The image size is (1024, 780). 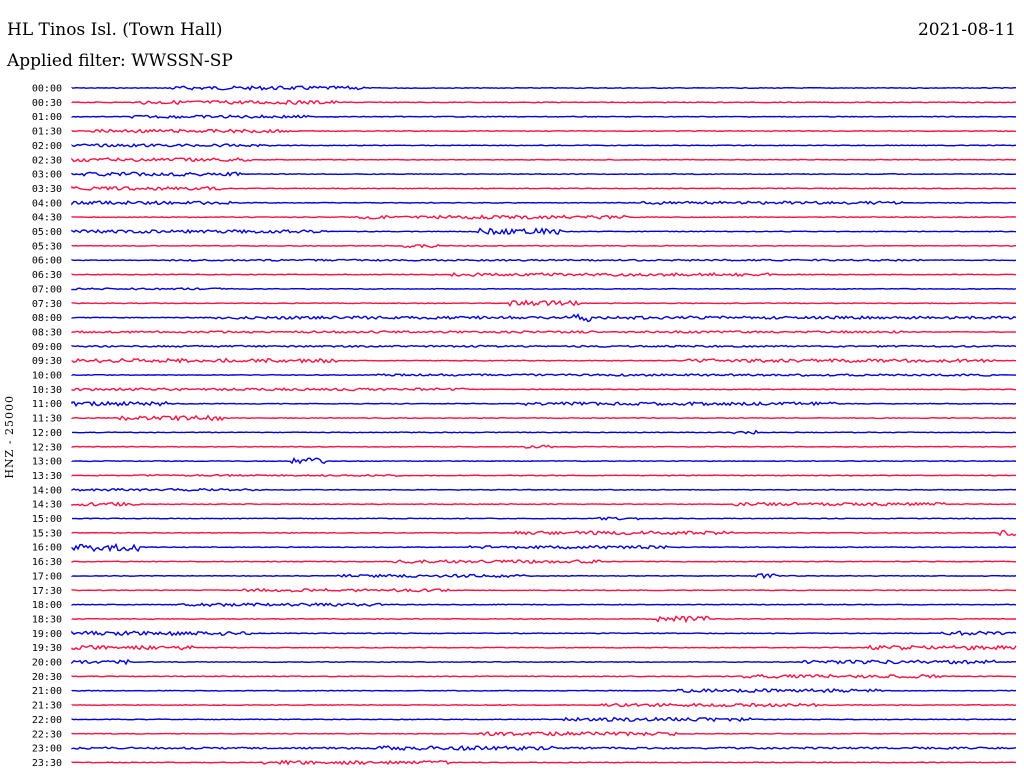 What do you see at coordinates (47, 648) in the screenshot?
I see `time-tick-label: 19:30` at bounding box center [47, 648].